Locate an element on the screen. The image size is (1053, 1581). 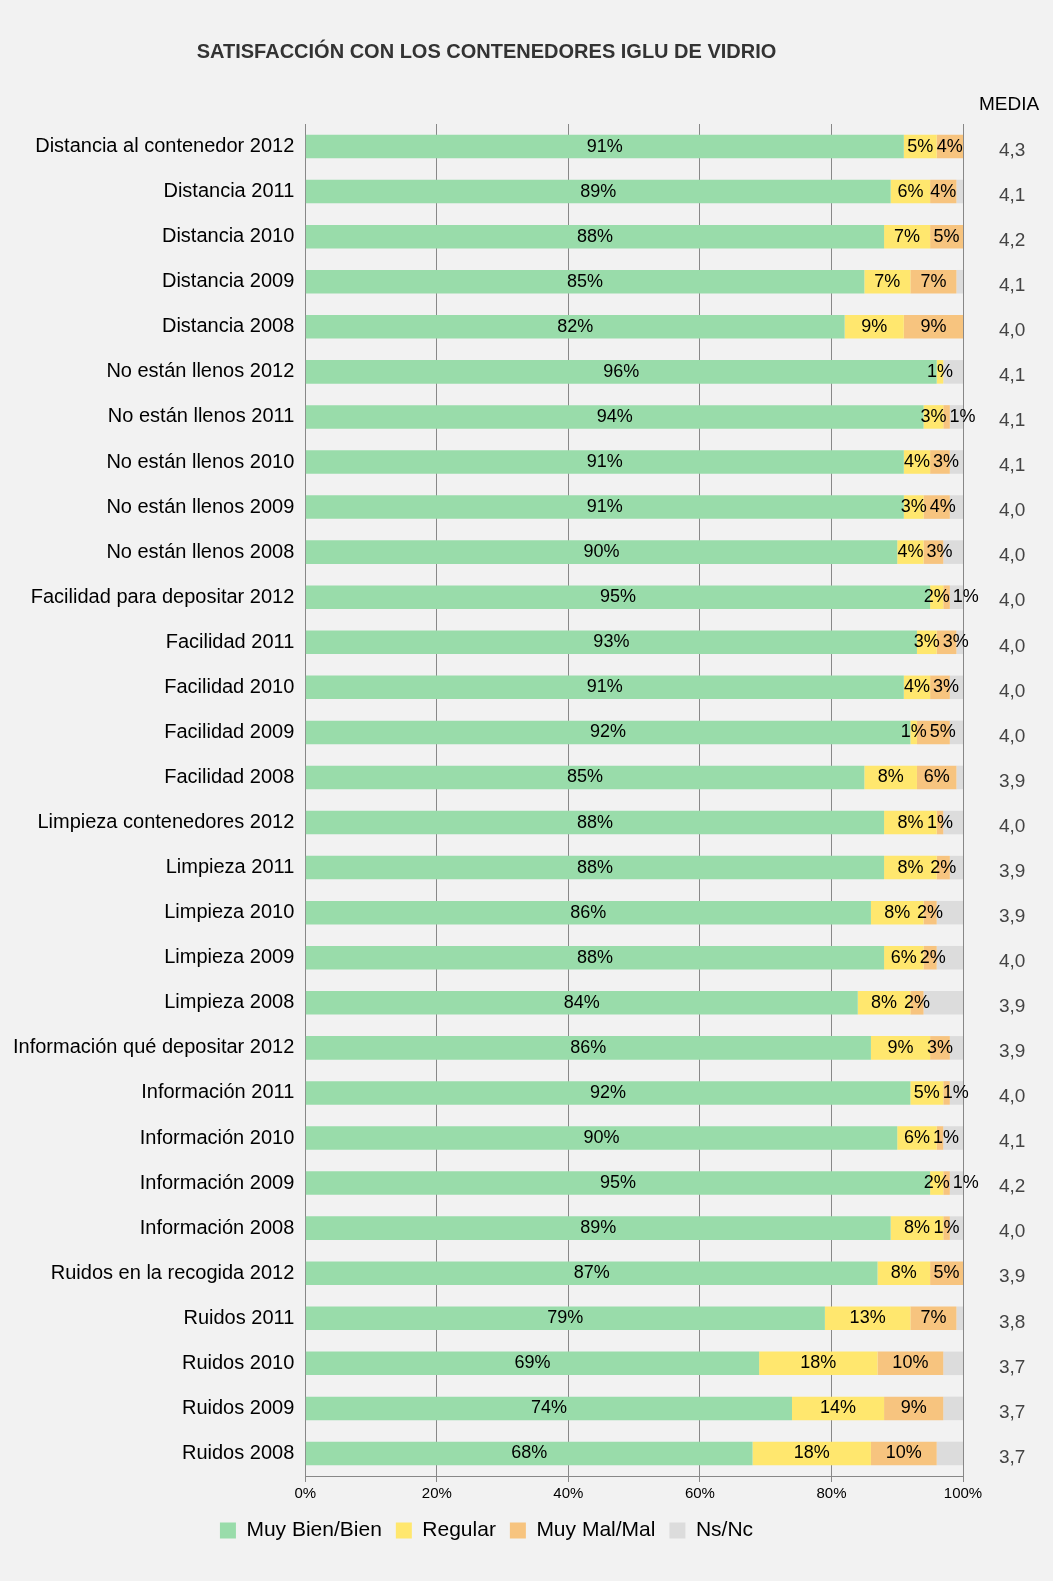
text: 4,2 is located at coordinates (1012, 239).